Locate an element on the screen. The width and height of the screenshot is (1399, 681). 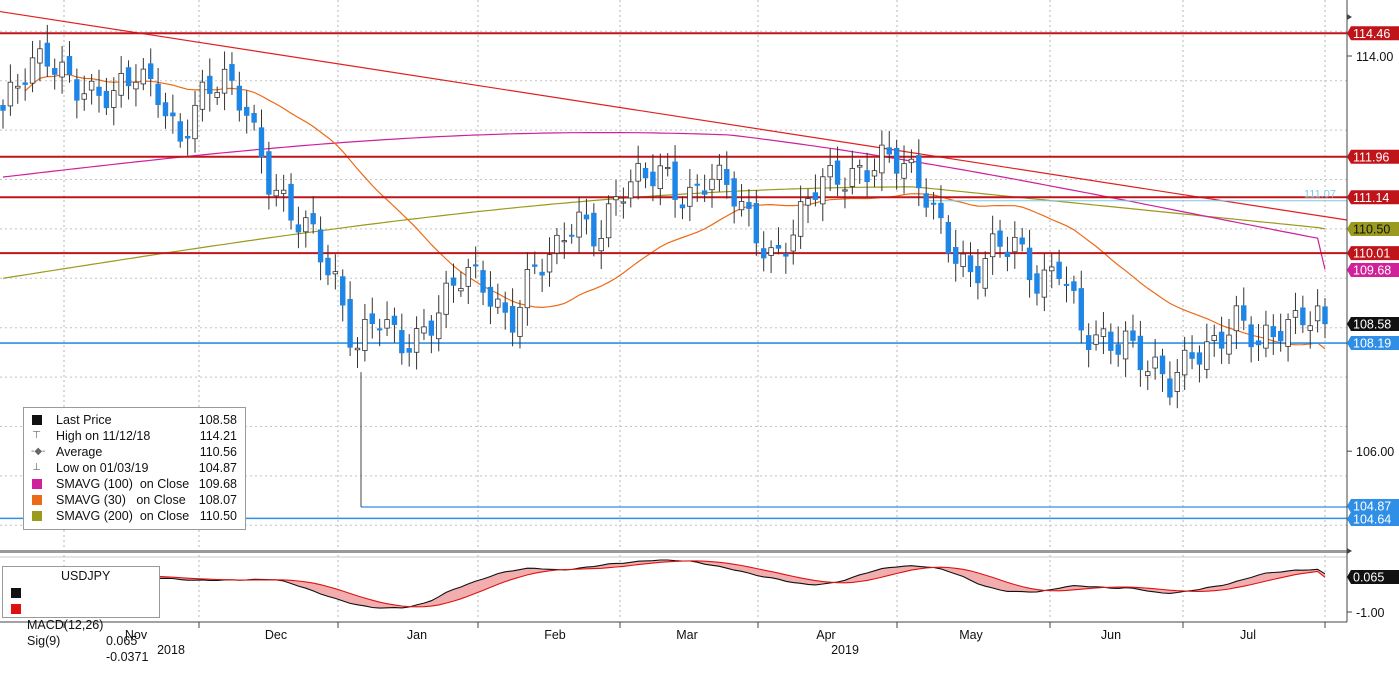
macd-symbol: USDJPY is located at coordinates (86, 576).